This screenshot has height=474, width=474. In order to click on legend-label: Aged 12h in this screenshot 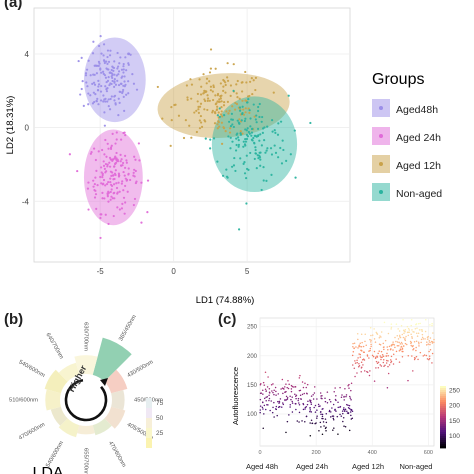, I will do `click(418, 166)`.